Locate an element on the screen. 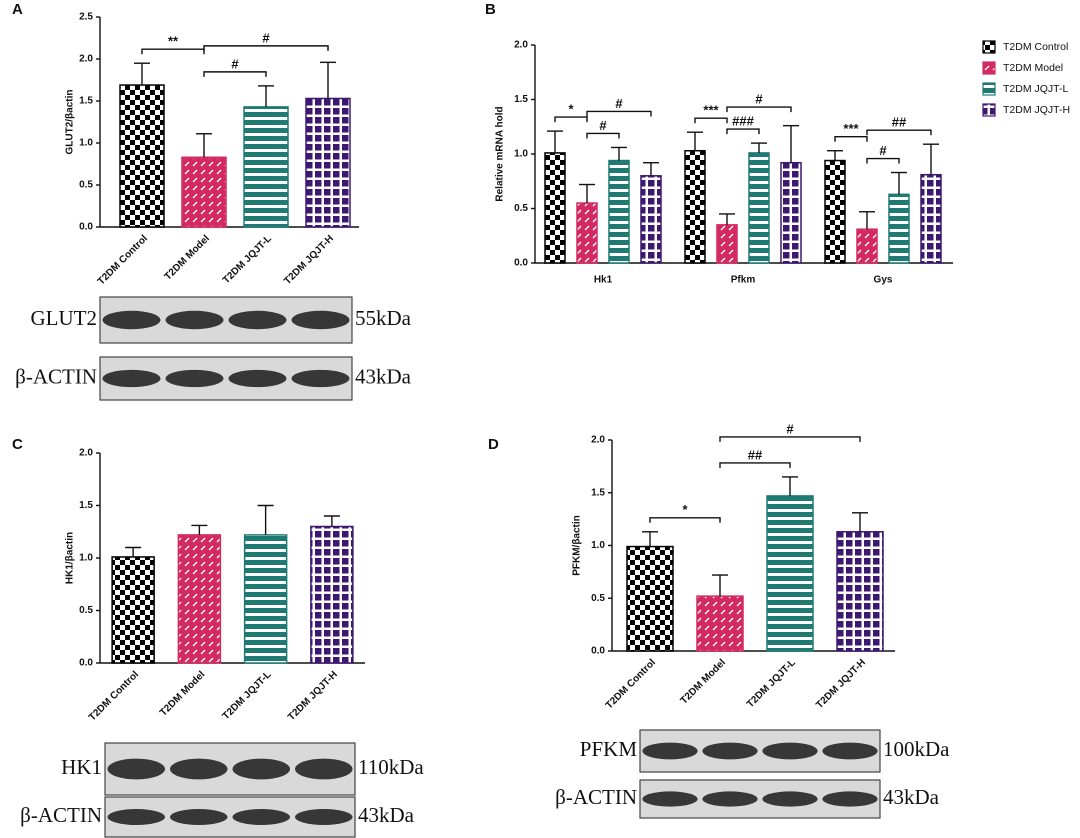 This screenshot has width=1080, height=838. y-tick-label: 2.5 is located at coordinates (86, 17).